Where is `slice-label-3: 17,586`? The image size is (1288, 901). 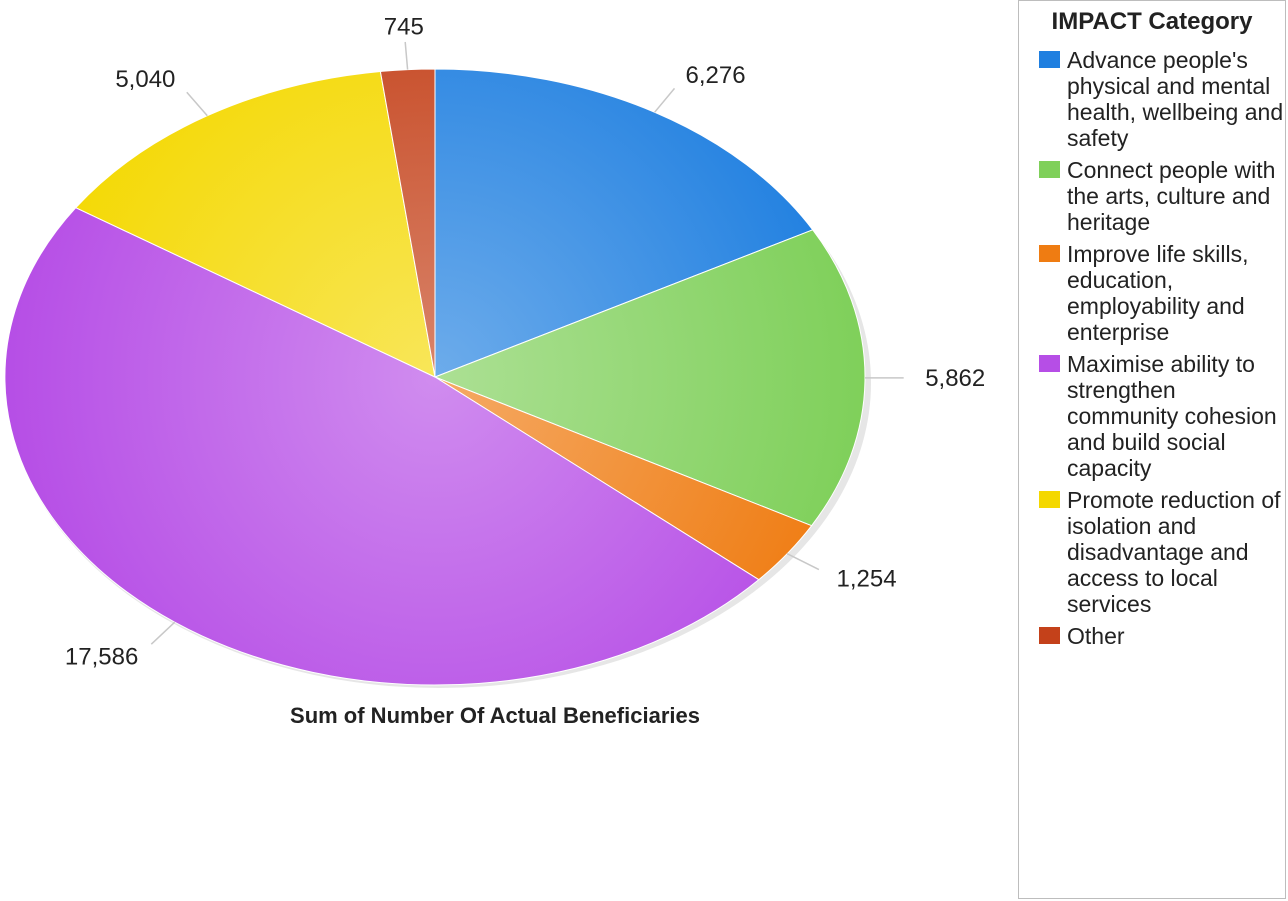
slice-label-3: 17,586 is located at coordinates (101, 657).